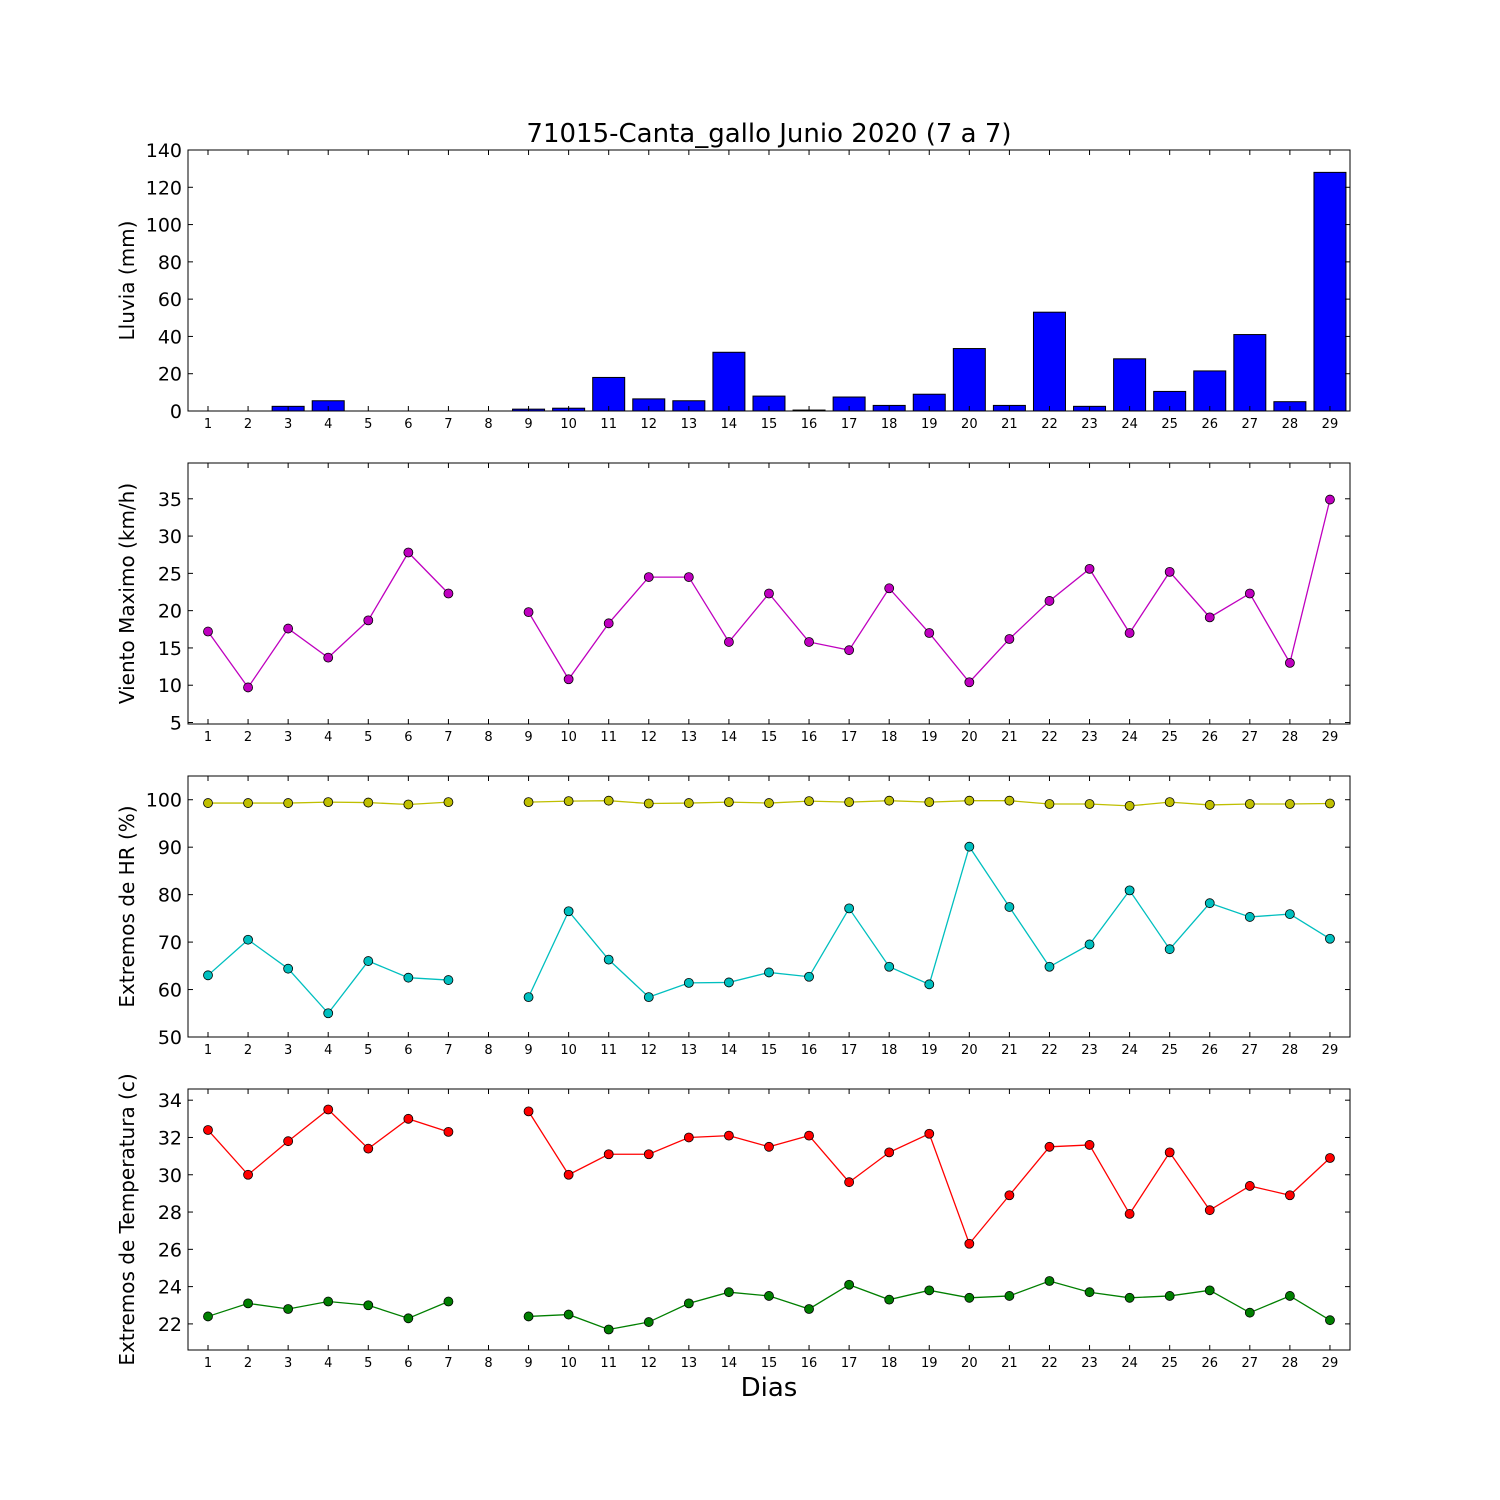 The image size is (1500, 1500). I want to click on x-tick-label: 16, so click(809, 737).